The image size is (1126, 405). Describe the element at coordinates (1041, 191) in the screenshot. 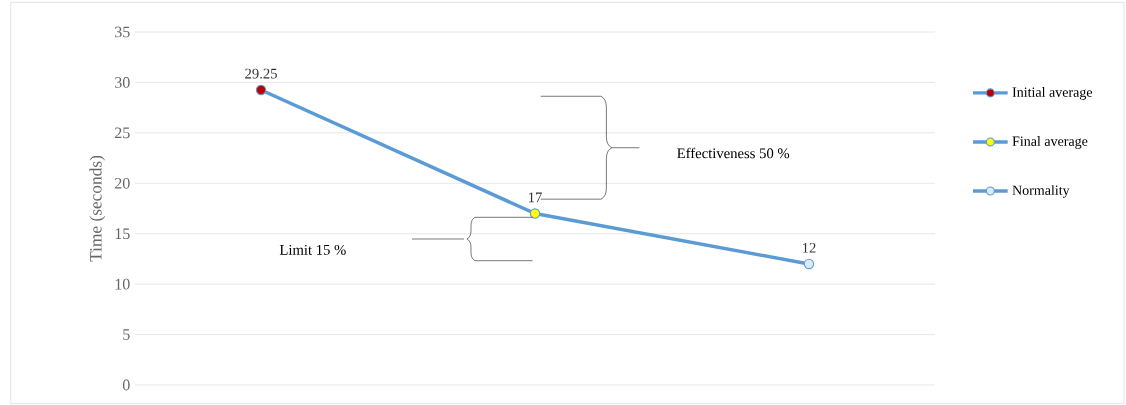

I see `legend-label: Normality` at that location.